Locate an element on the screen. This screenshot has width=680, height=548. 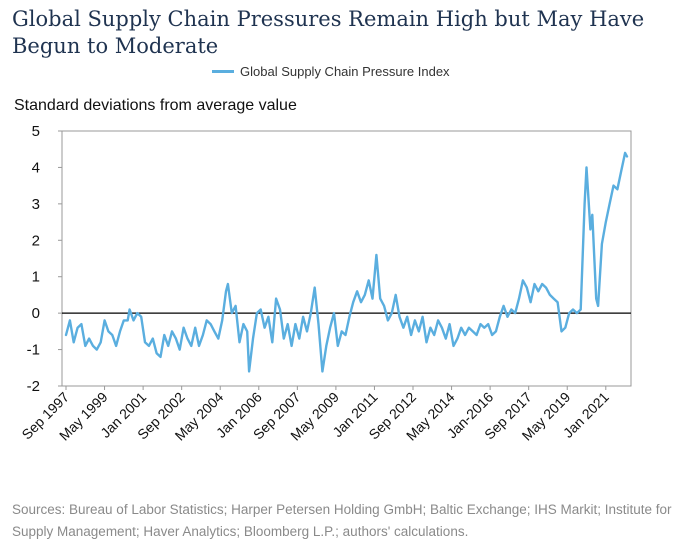
y-tick-label: 1 is located at coordinates (36, 277).